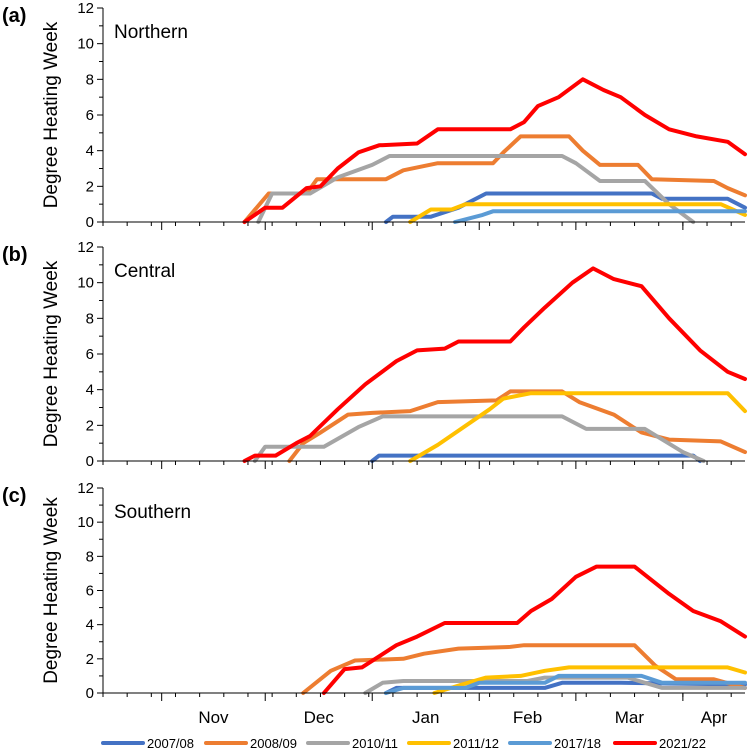  What do you see at coordinates (577, 743) in the screenshot?
I see `legend-label: 2017/18` at bounding box center [577, 743].